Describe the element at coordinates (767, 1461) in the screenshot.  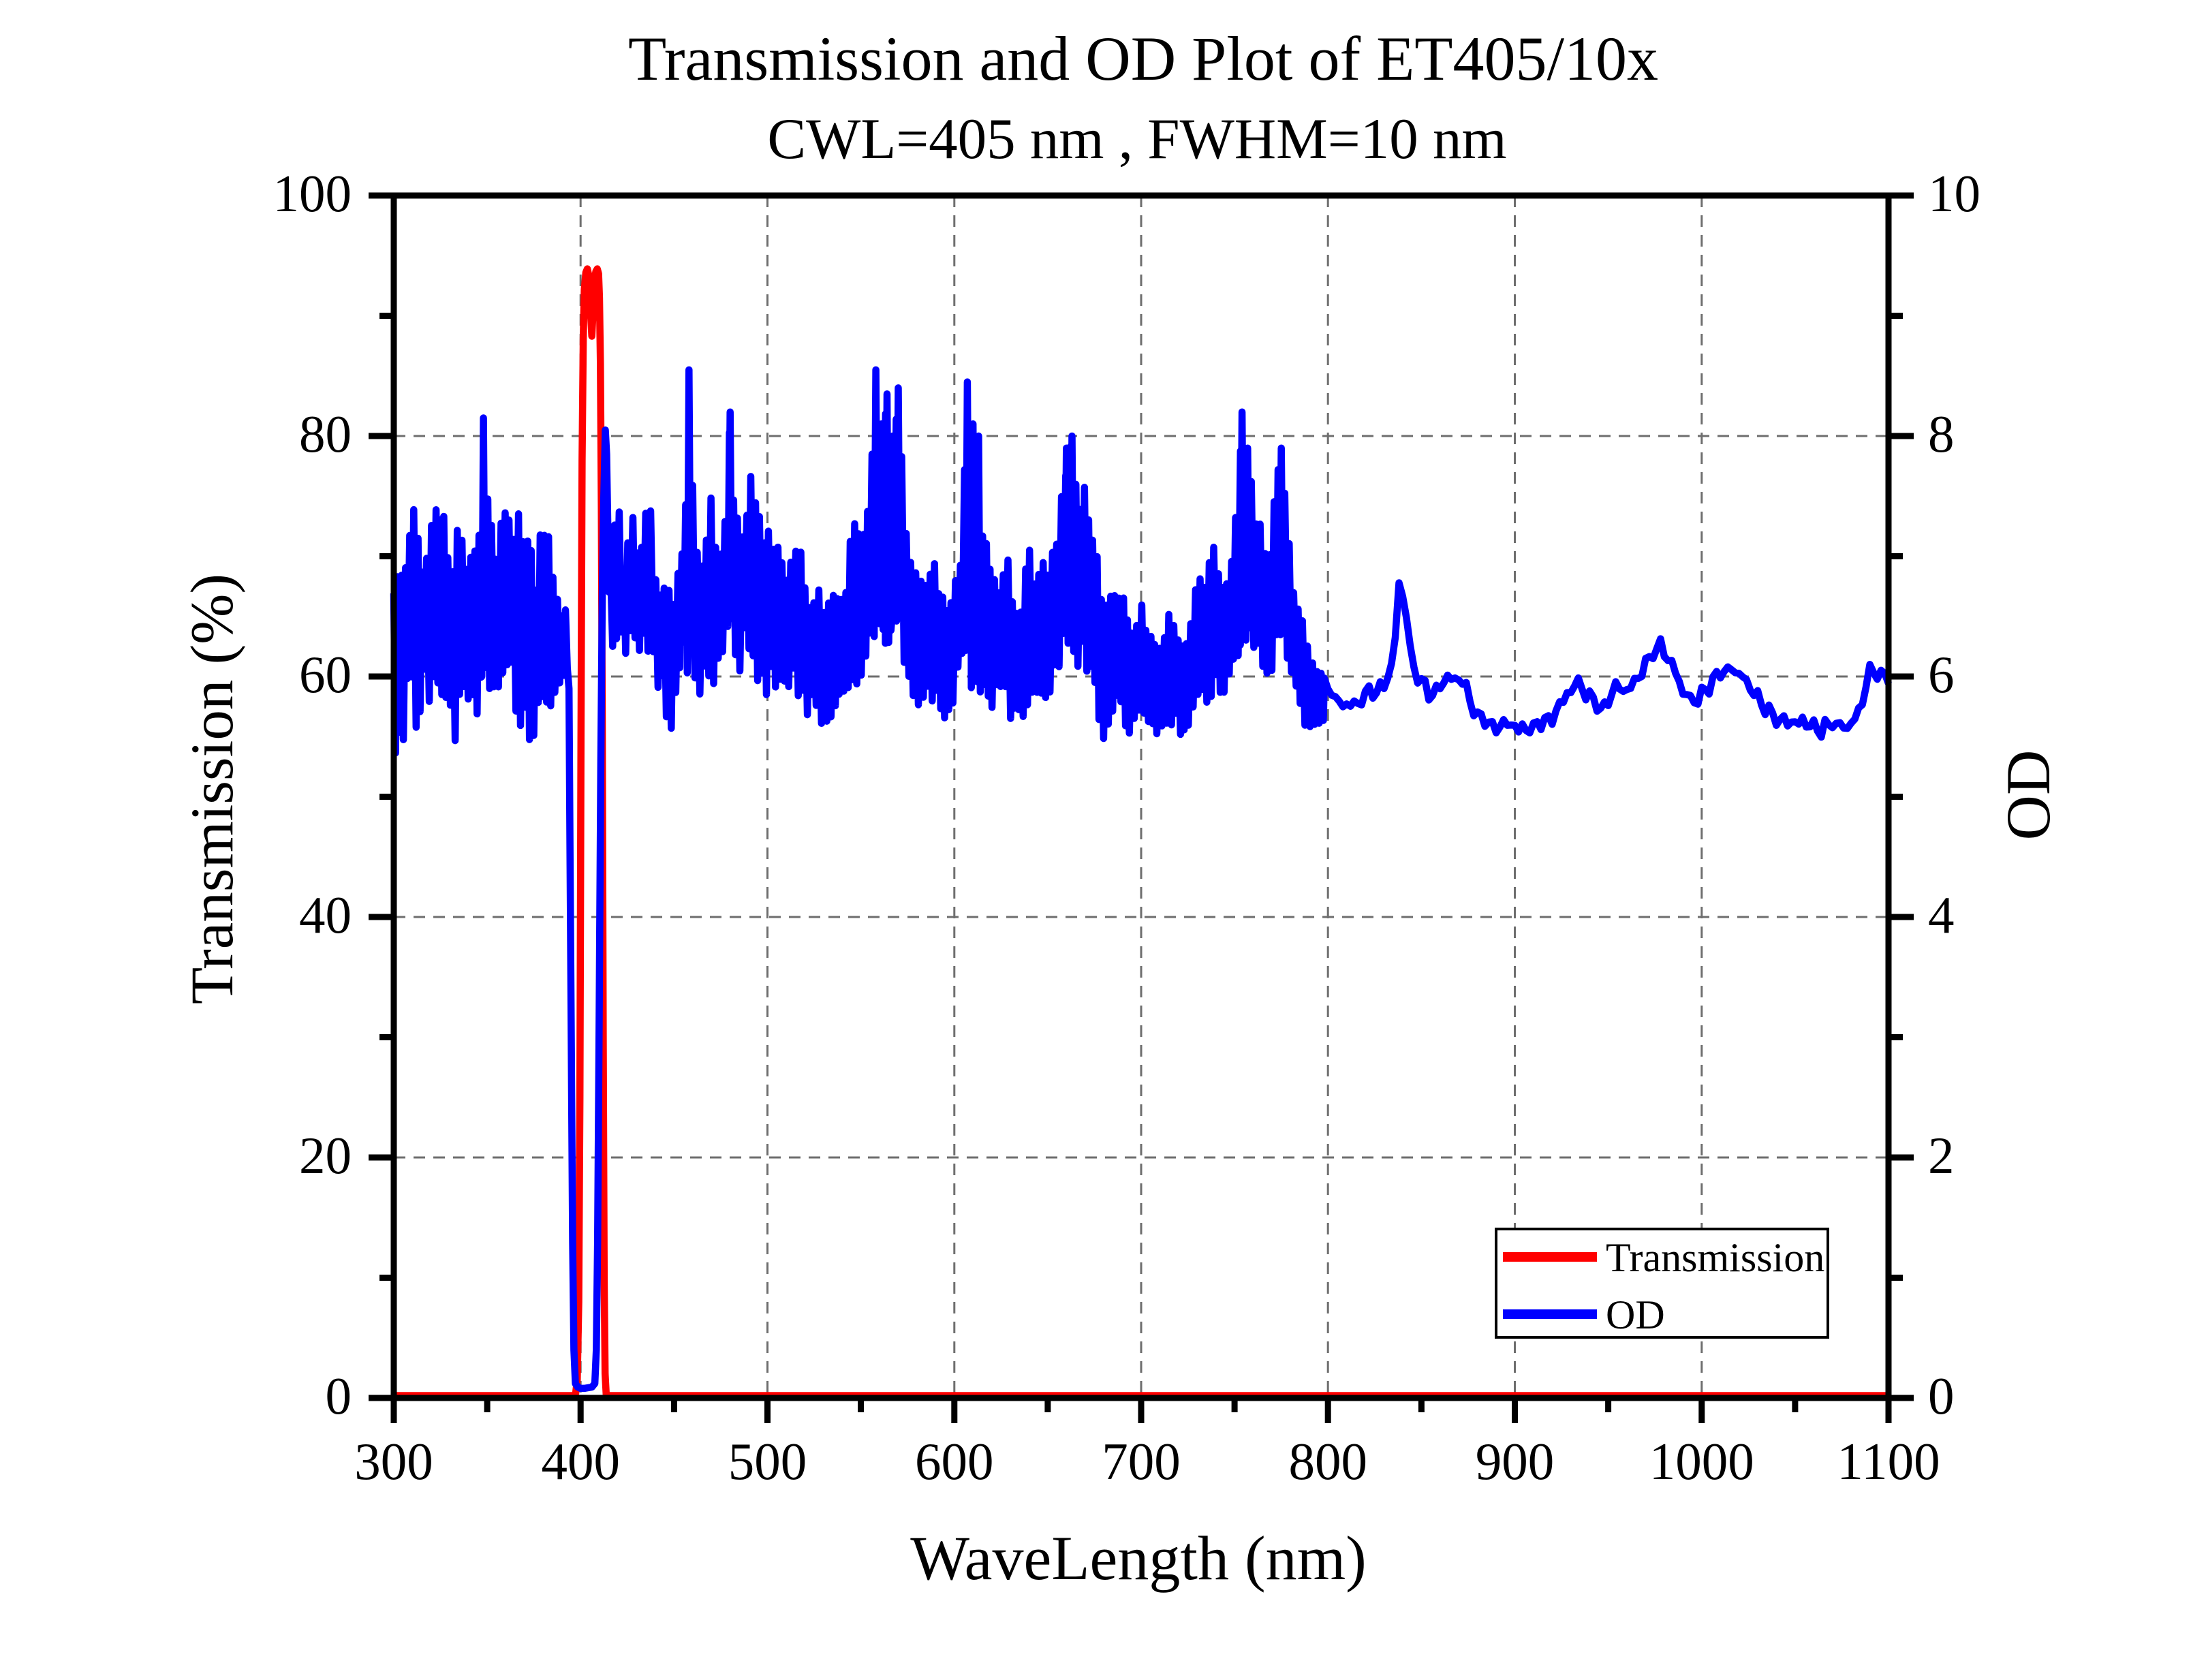
I see `svg-text: 500` at that location.